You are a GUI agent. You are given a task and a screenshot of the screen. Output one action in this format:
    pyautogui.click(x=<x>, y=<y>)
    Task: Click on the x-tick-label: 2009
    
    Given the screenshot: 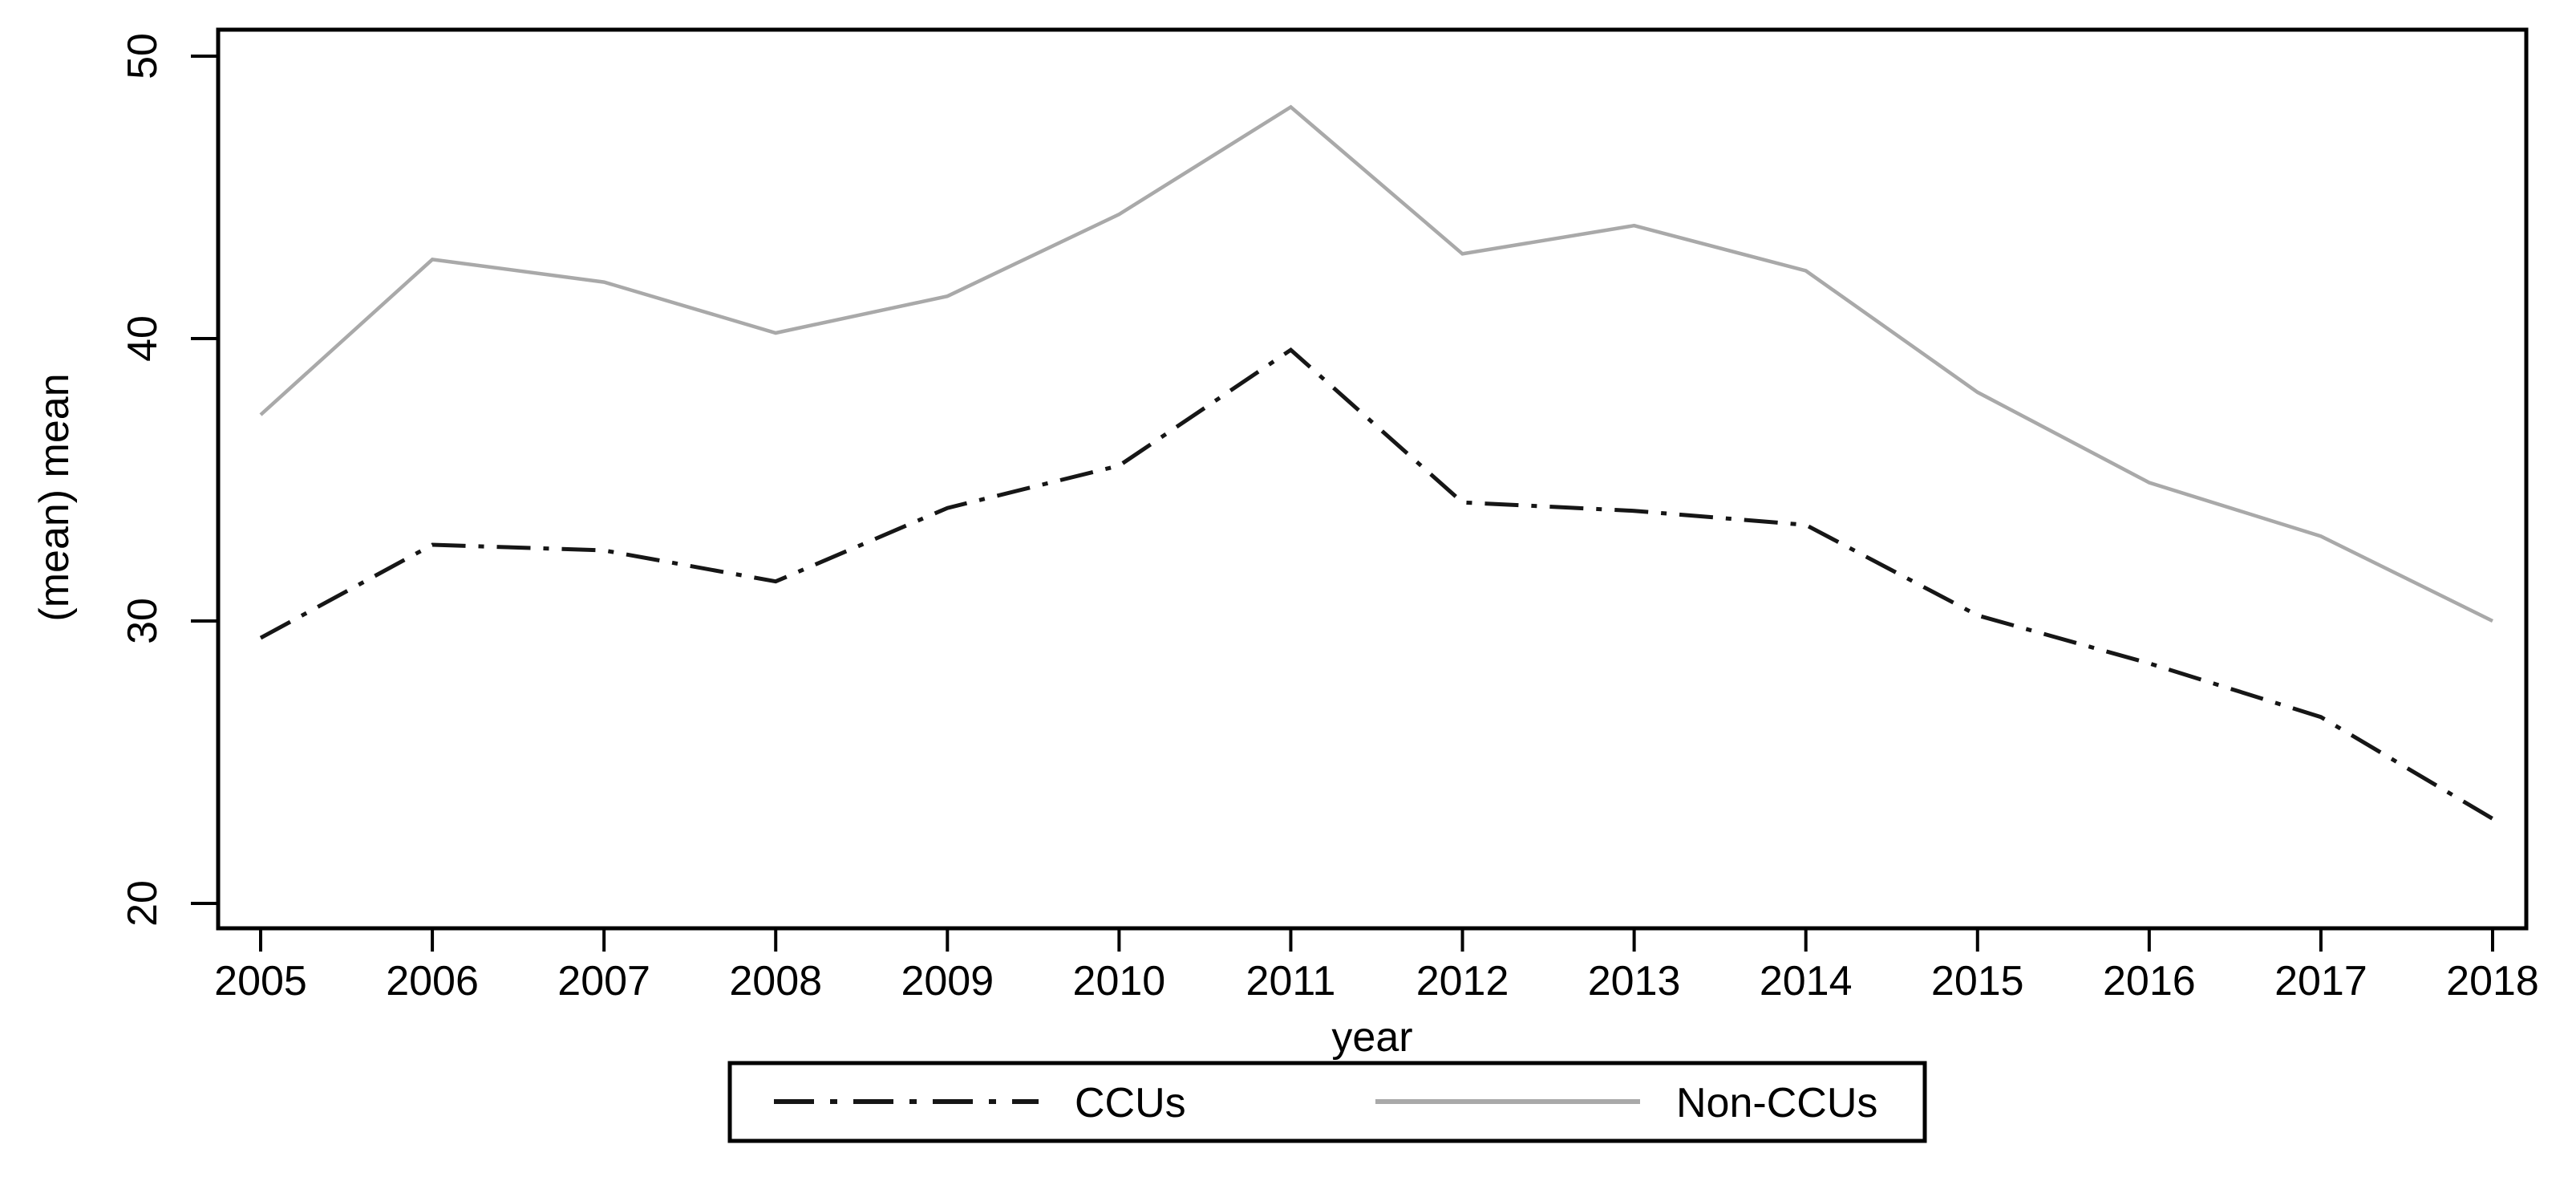 What is the action you would take?
    pyautogui.click(x=948, y=981)
    